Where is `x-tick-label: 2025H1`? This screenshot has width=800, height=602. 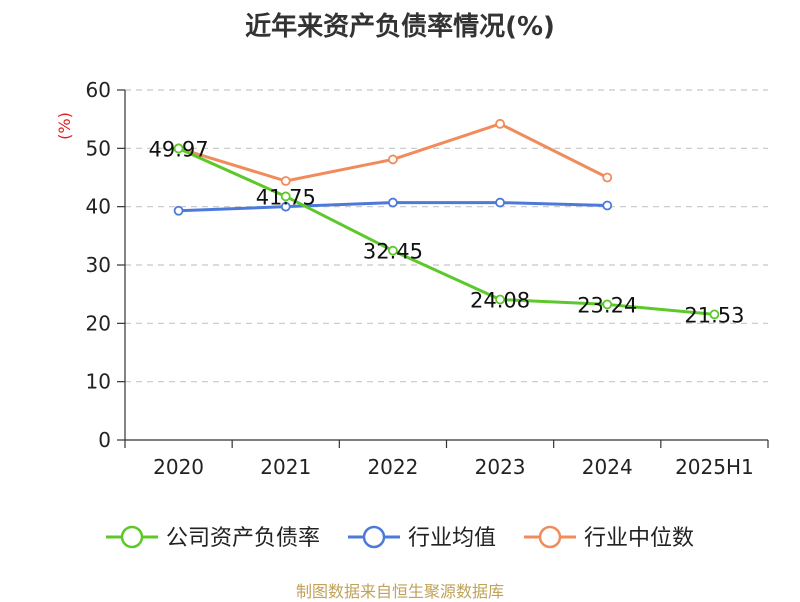
x-tick-label: 2025H1 is located at coordinates (714, 467).